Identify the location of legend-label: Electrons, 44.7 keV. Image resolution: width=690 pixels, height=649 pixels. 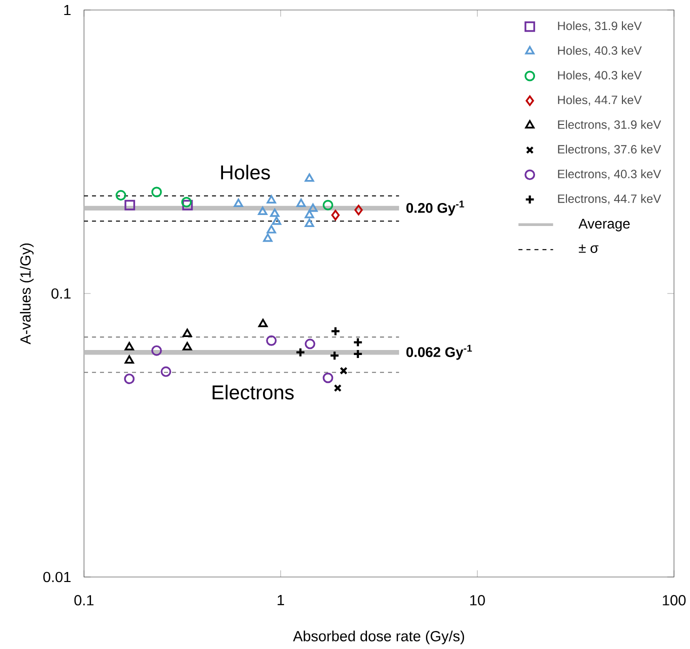
(610, 199).